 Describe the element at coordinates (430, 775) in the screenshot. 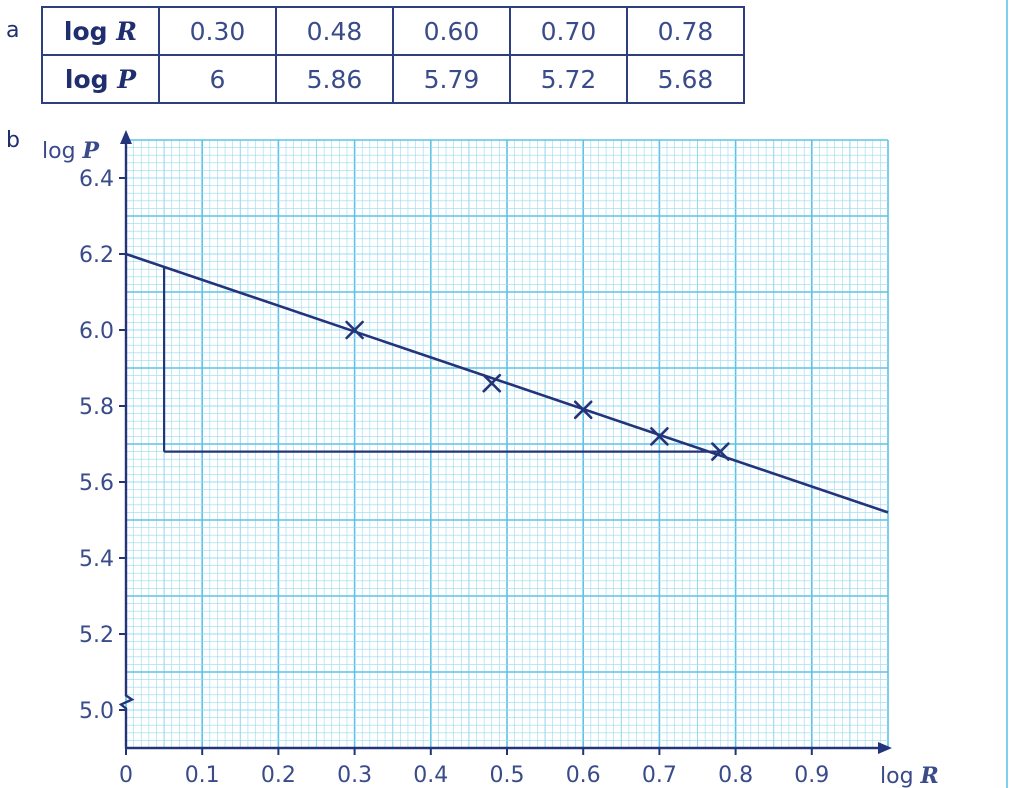

I see `x-tick-label: 0.4` at that location.